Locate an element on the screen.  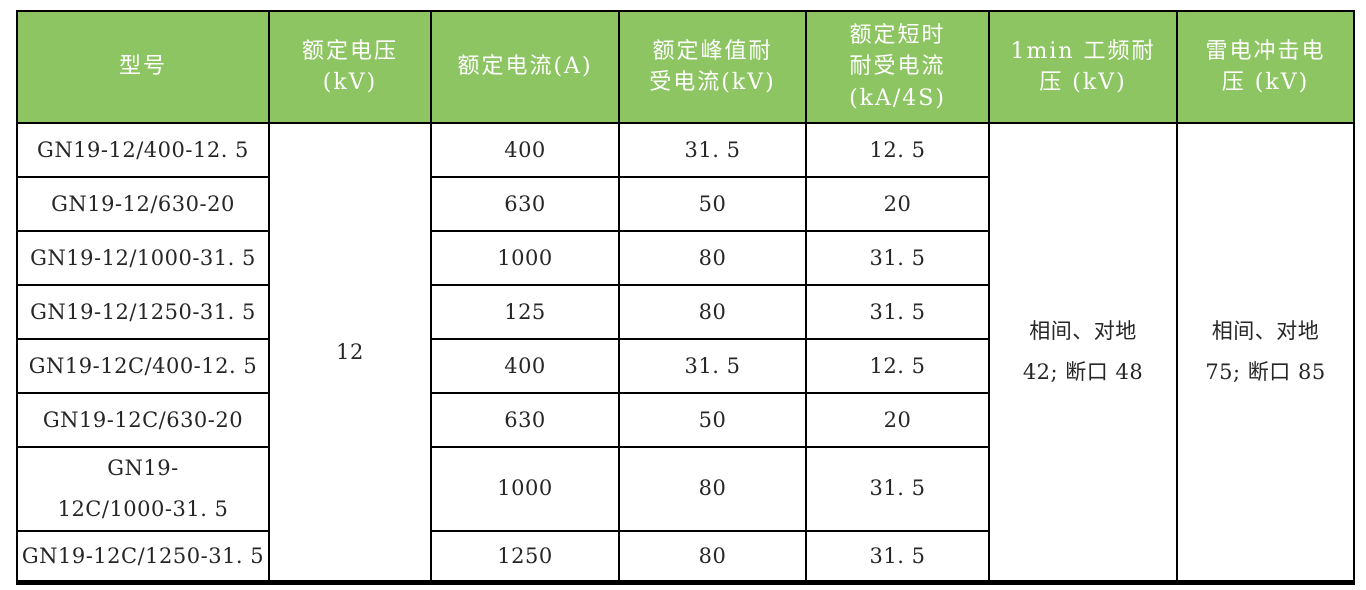
col-header-peak-withstand: 额定峰值耐 受电流(kV) is located at coordinates (712, 67).